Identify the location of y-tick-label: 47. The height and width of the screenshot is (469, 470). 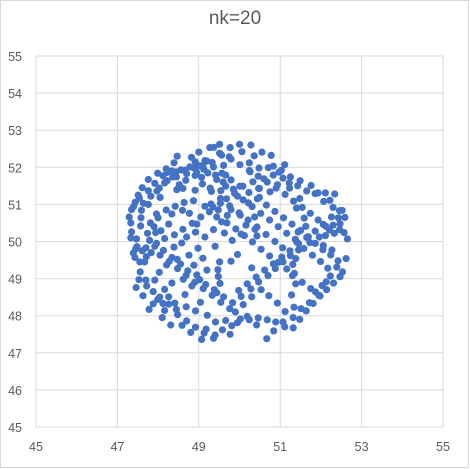
(15, 354).